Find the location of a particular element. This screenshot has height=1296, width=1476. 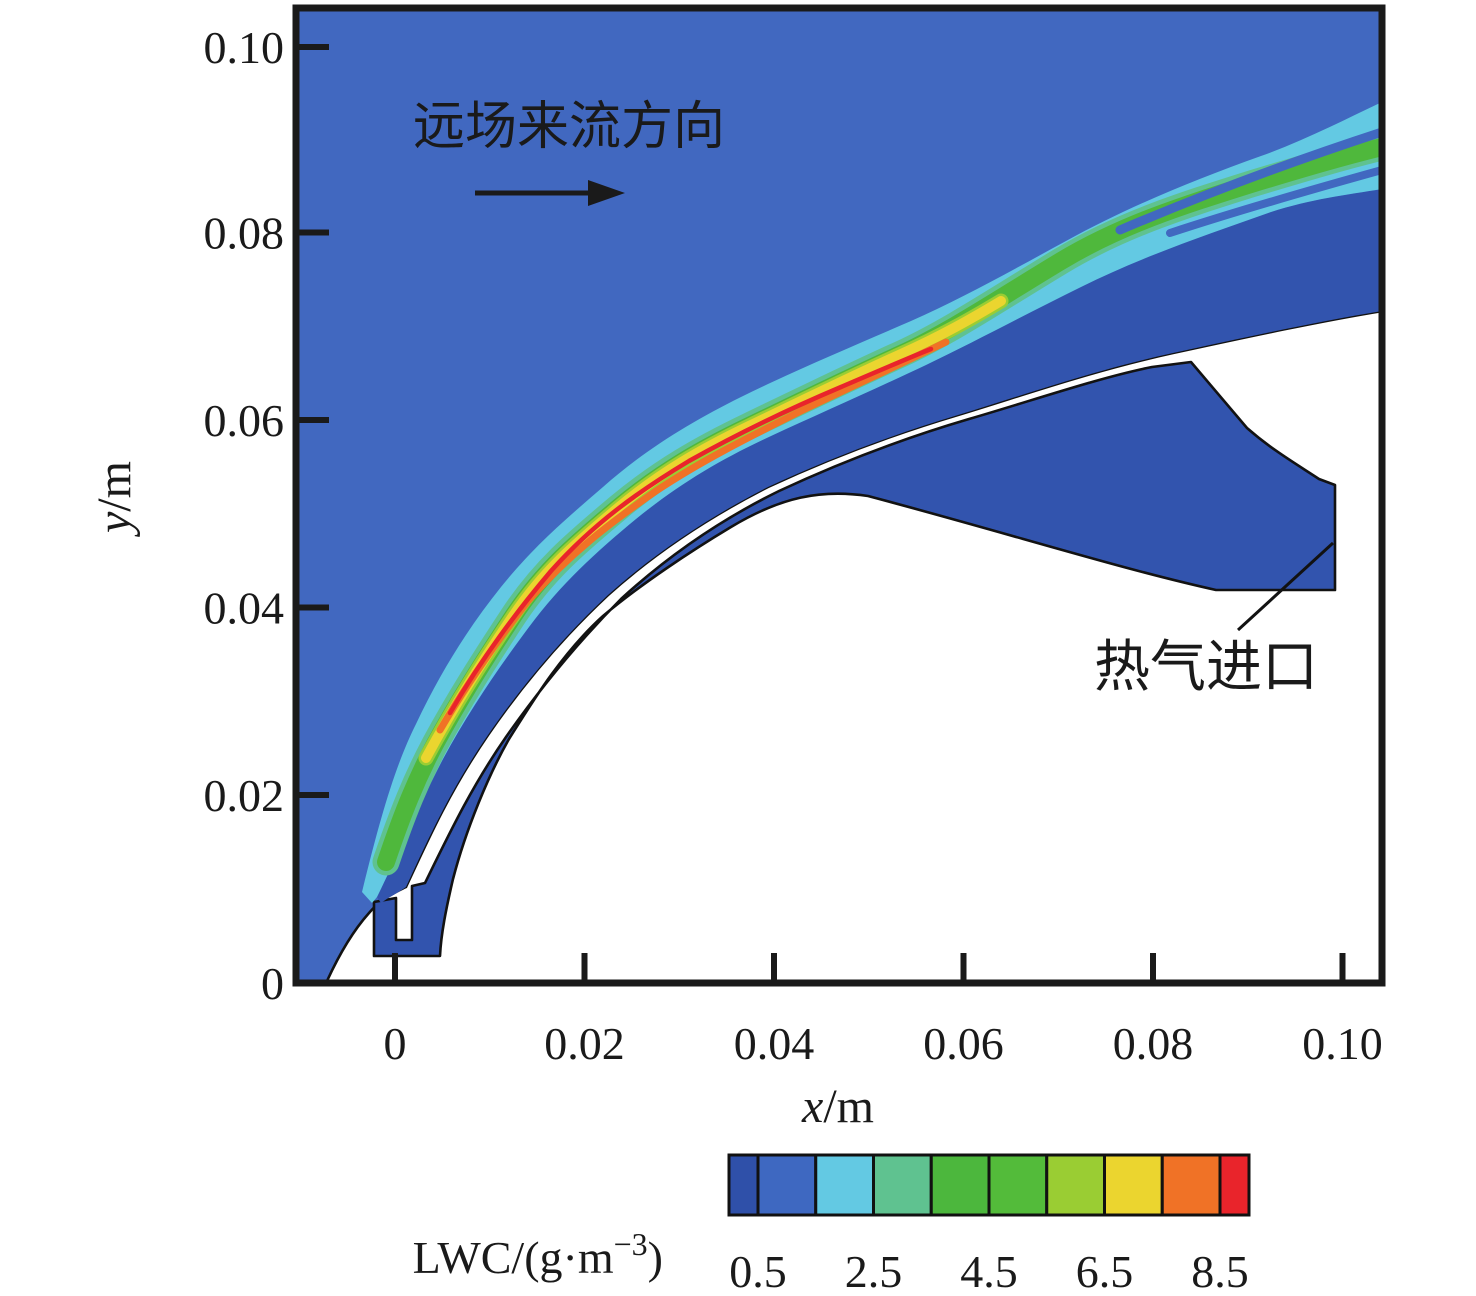

y-tick-label: 0.06 is located at coordinates (244, 420).